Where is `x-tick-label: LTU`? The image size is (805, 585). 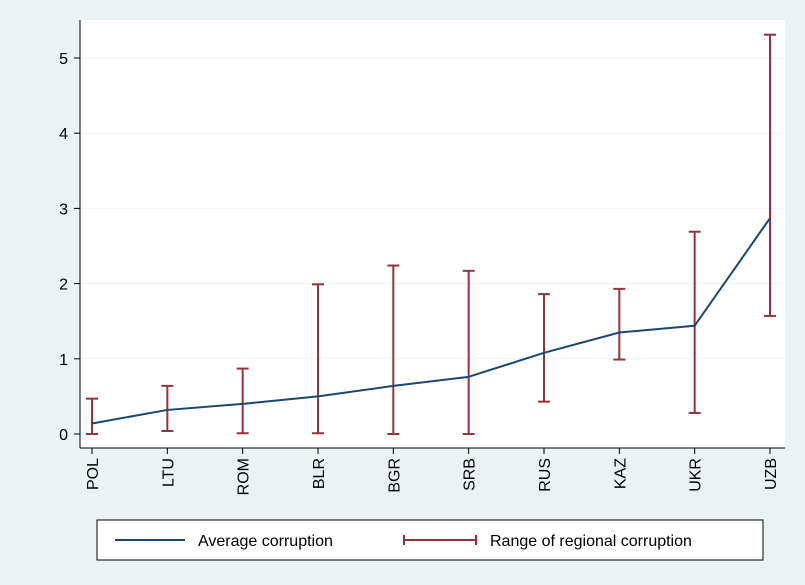
x-tick-label: LTU is located at coordinates (168, 472).